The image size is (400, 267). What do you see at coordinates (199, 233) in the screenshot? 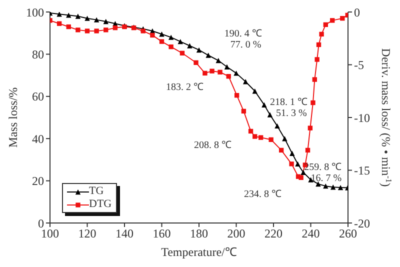
I see `x-tick-label: 180` at bounding box center [199, 233].